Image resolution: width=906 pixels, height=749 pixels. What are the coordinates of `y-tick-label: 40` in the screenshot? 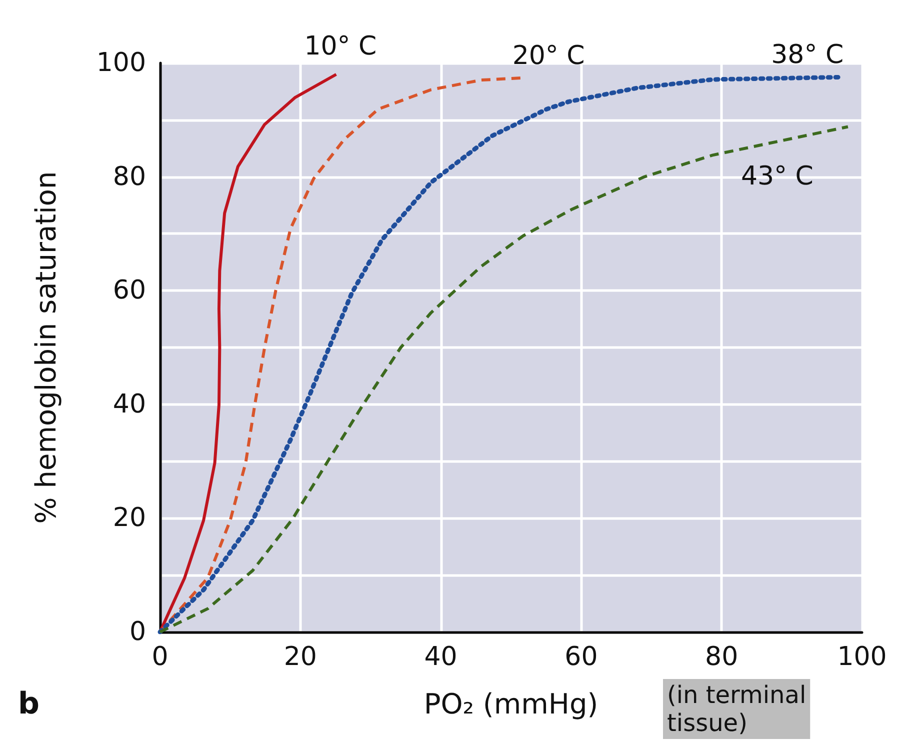 It's located at (129, 404).